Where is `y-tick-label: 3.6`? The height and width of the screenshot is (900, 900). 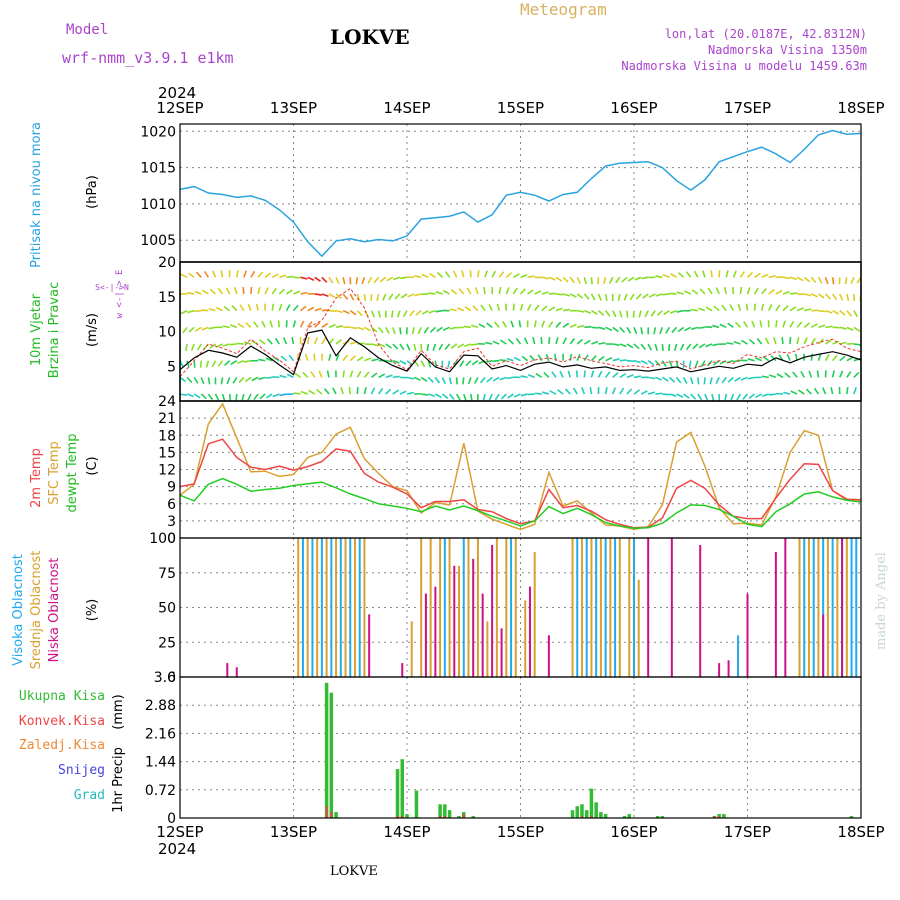 y-tick-label: 3.6 is located at coordinates (165, 678).